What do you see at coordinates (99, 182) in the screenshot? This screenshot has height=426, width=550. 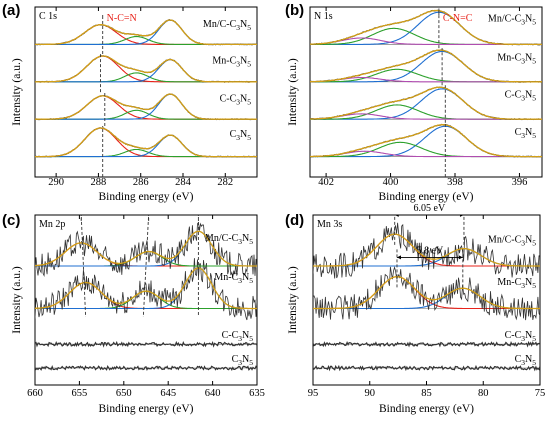 I see `x-tick-label: 288` at bounding box center [99, 182].